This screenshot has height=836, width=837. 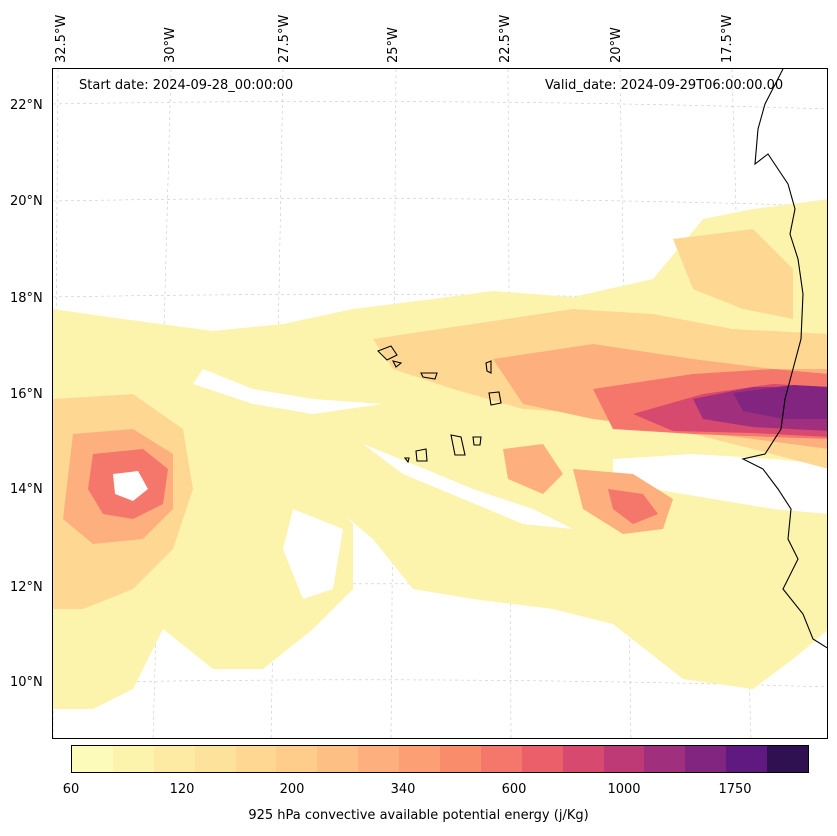 I want to click on colorbar, so click(x=440, y=759).